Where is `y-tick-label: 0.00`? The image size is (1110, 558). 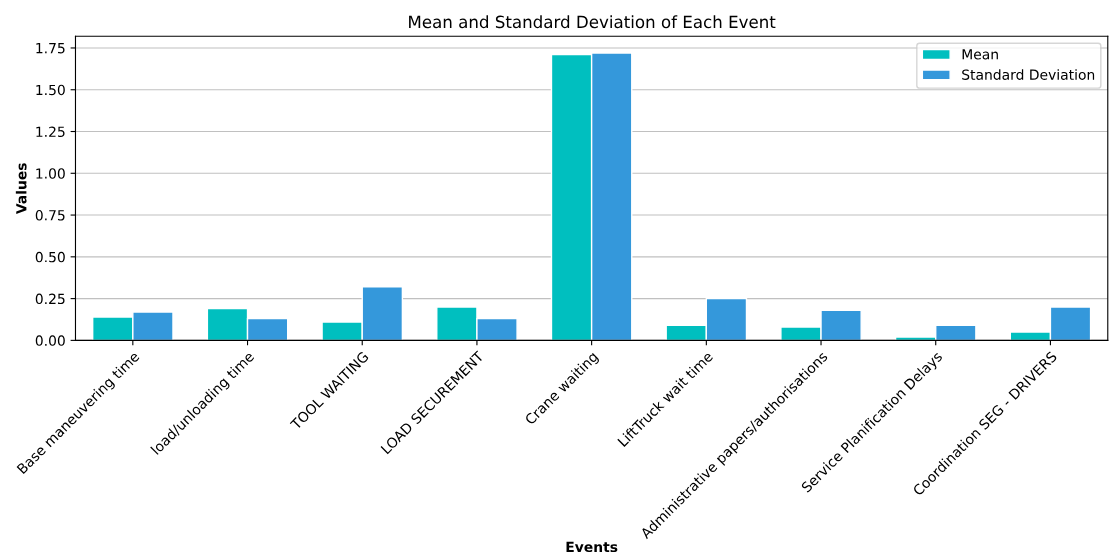 y-tick-label: 0.00 is located at coordinates (50, 340).